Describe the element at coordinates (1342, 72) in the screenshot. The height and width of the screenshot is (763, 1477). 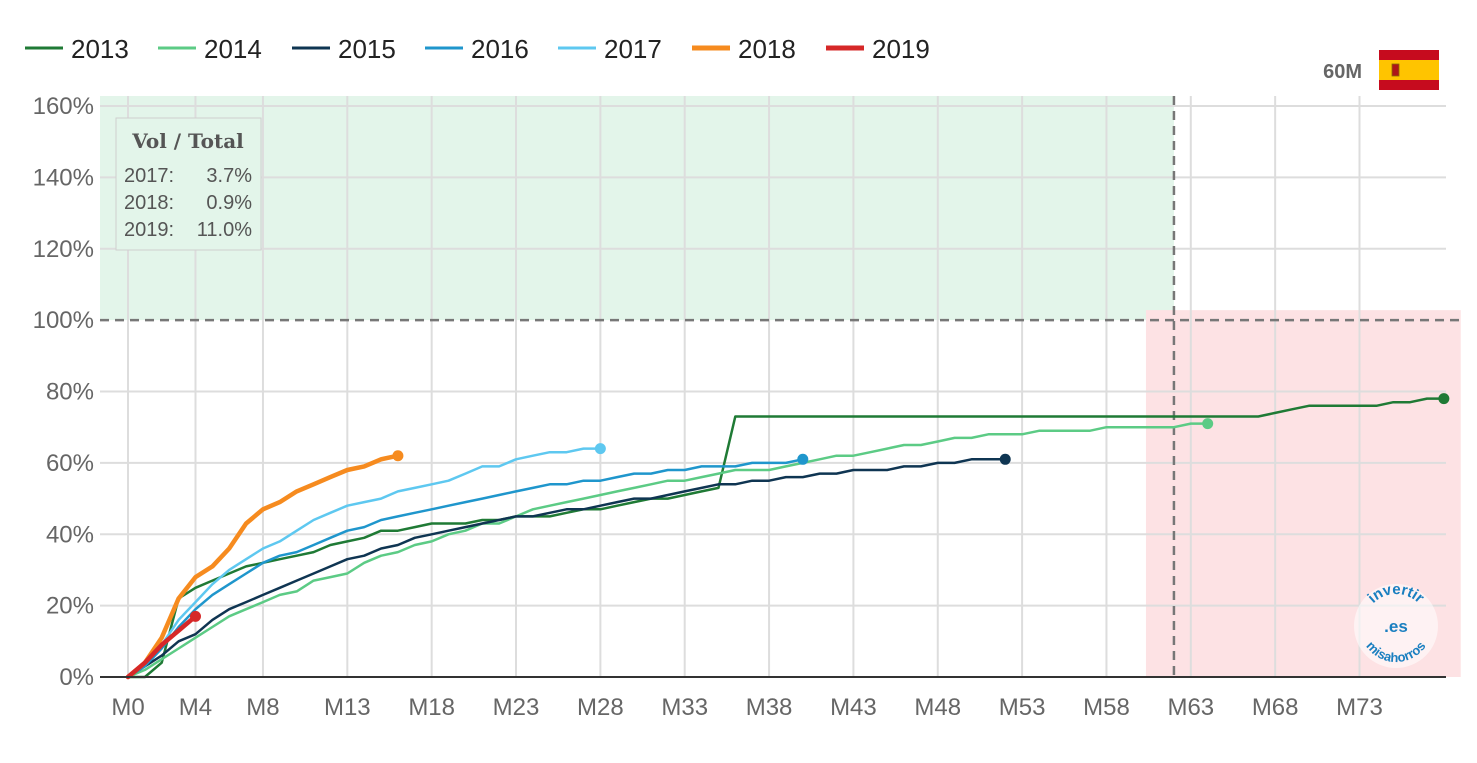
I see `population-label: 60M` at that location.